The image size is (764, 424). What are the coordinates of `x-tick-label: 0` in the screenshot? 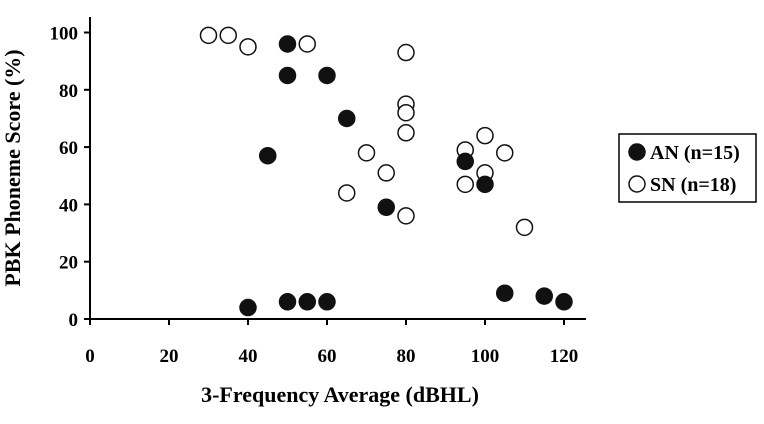 It's located at (90, 356).